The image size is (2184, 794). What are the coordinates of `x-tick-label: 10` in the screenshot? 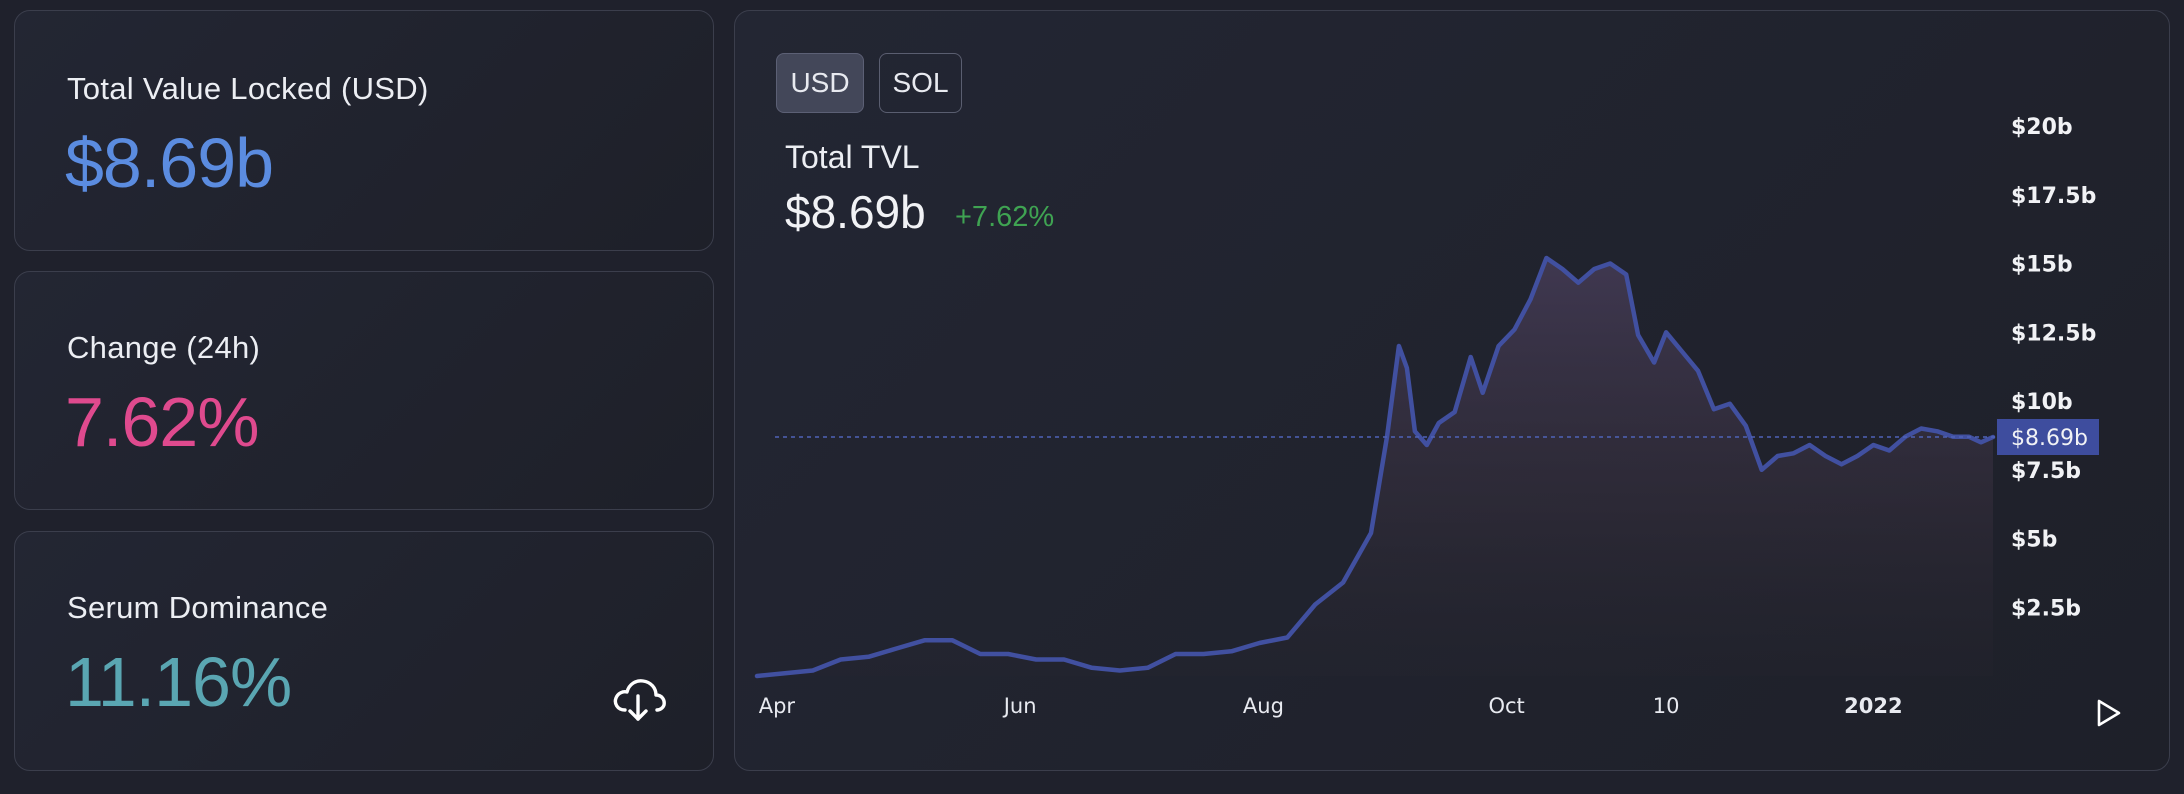 It's located at (1666, 706).